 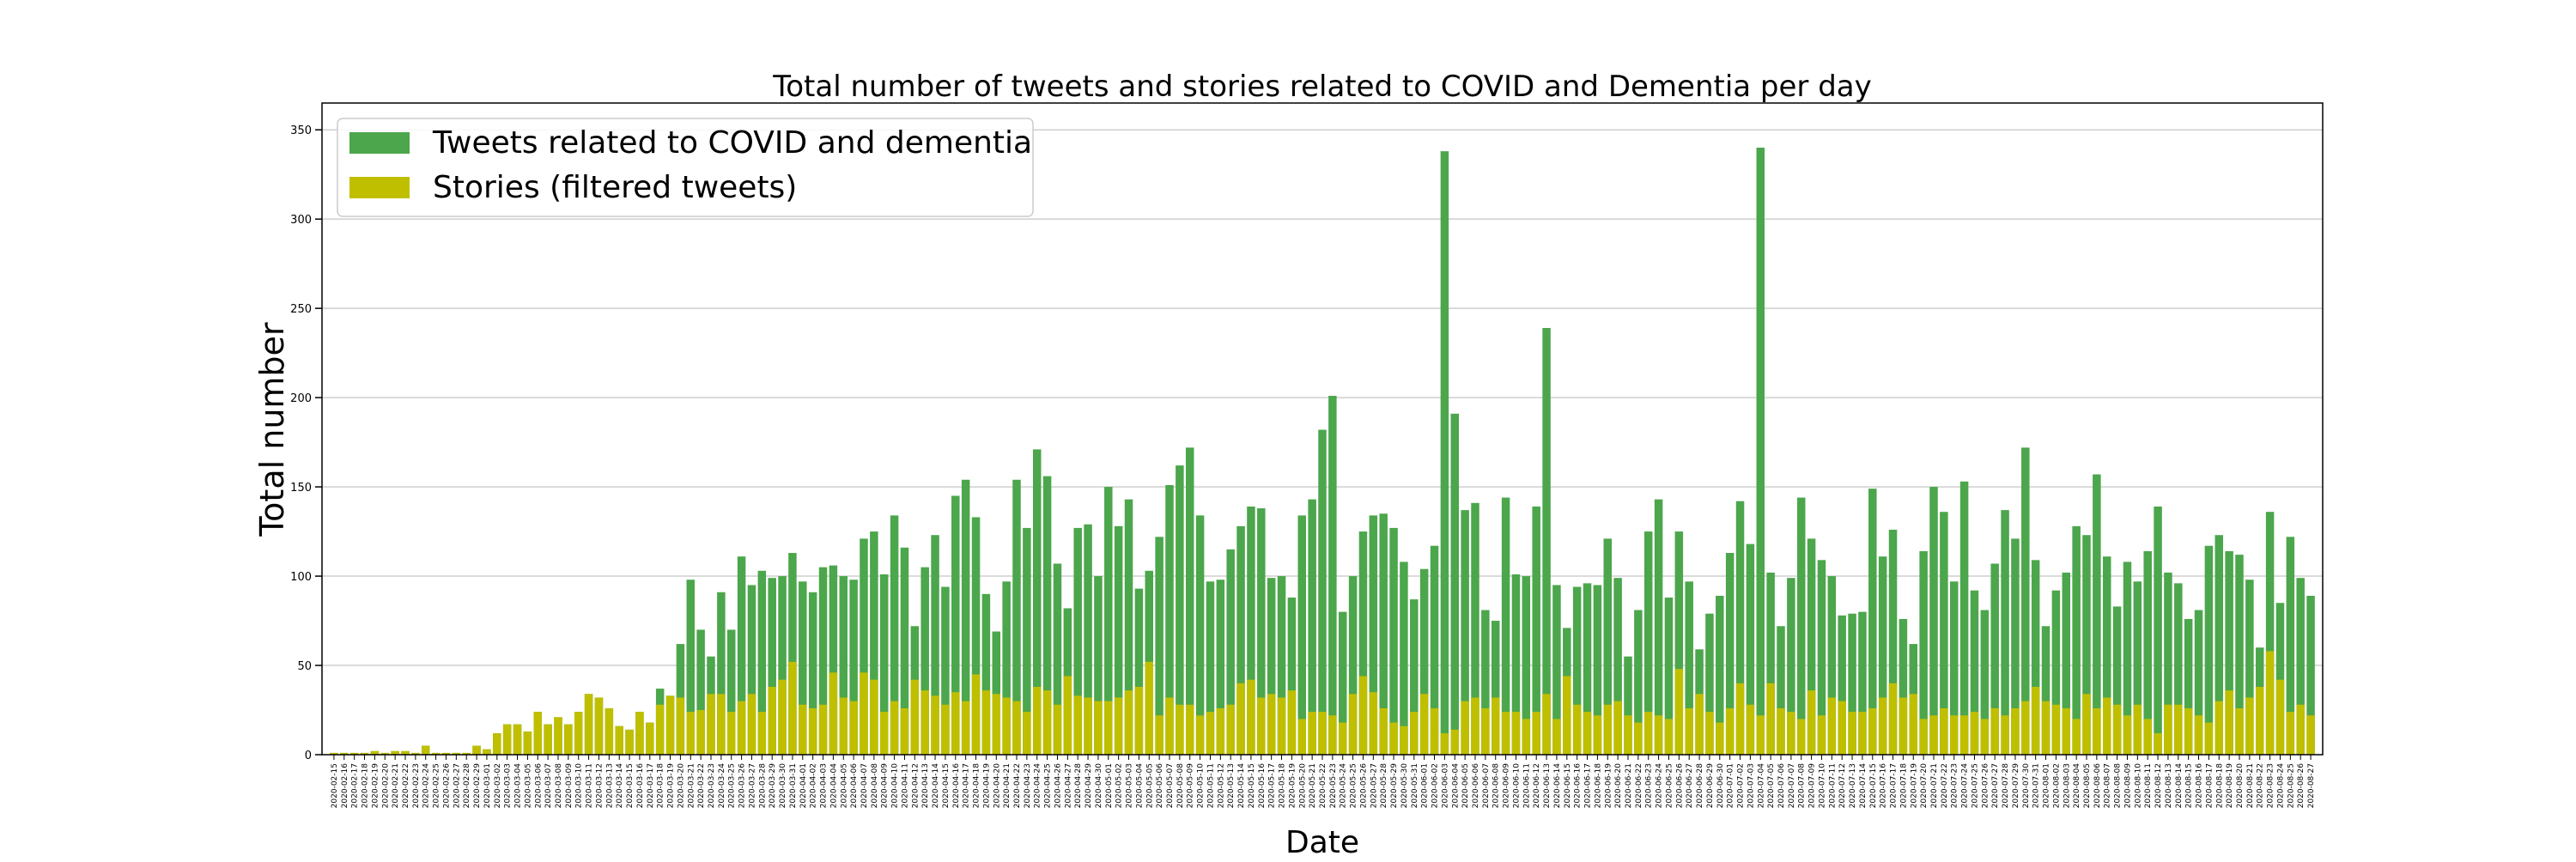 I want to click on x-tick-label: 2020-05-04, so click(x=1140, y=786).